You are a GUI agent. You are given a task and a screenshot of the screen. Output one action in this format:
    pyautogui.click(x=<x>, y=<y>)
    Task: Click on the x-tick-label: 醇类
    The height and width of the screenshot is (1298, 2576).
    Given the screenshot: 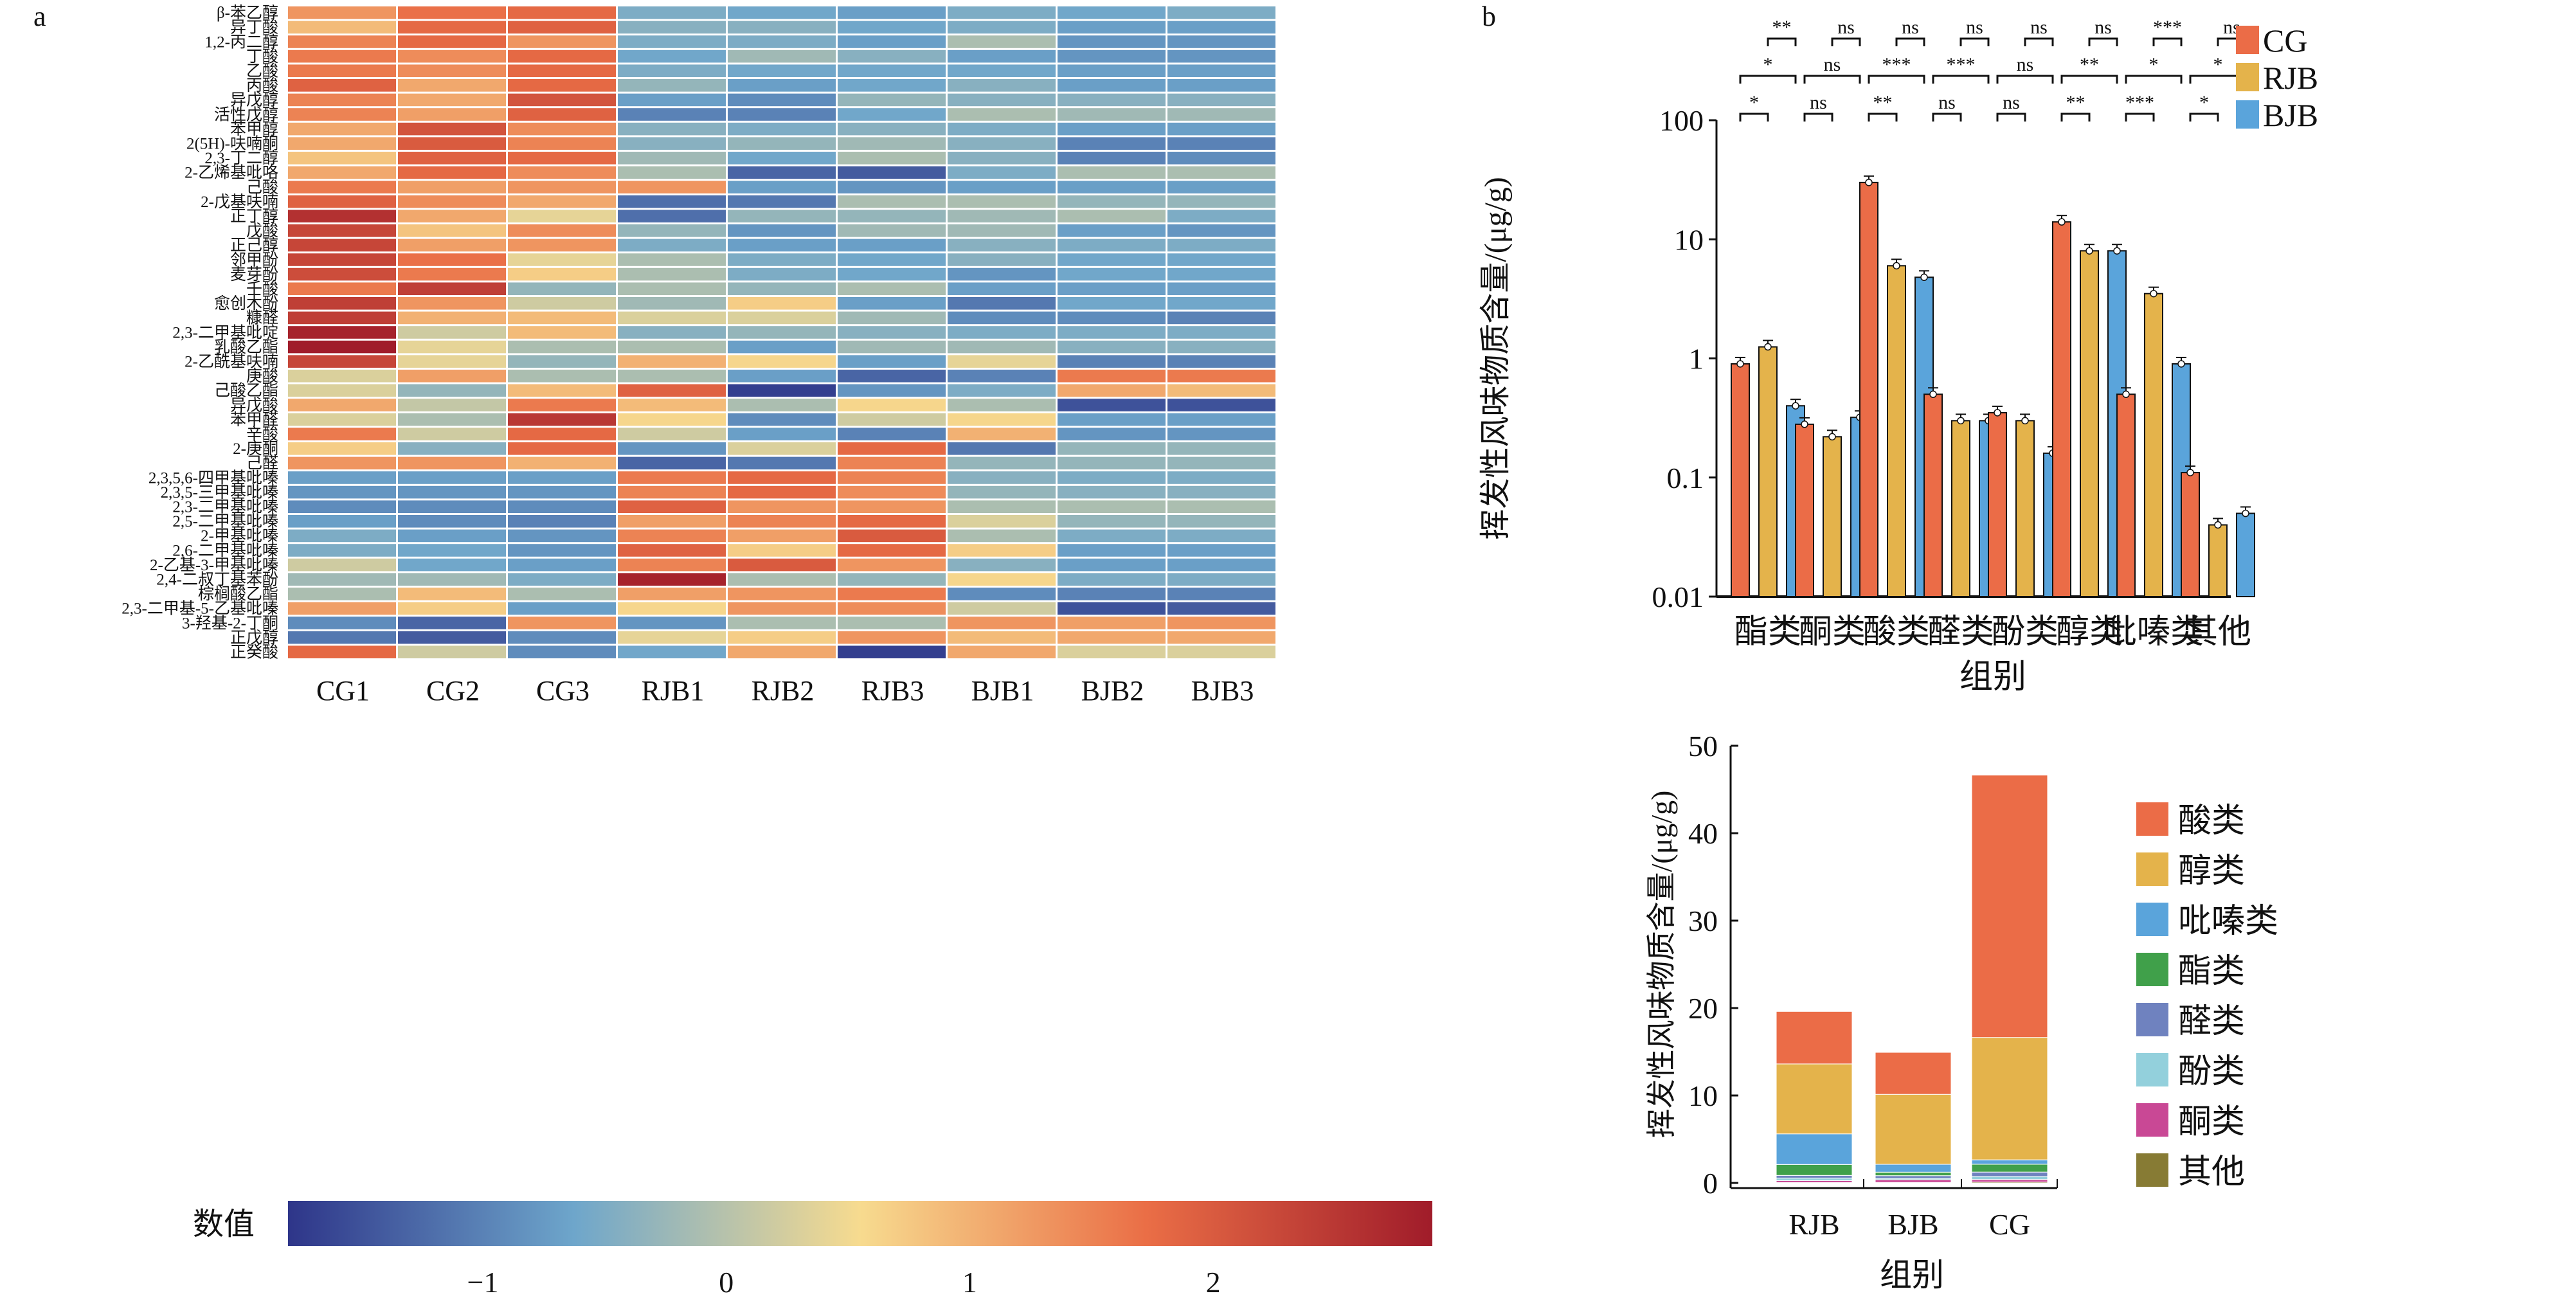 What is the action you would take?
    pyautogui.click(x=2089, y=632)
    